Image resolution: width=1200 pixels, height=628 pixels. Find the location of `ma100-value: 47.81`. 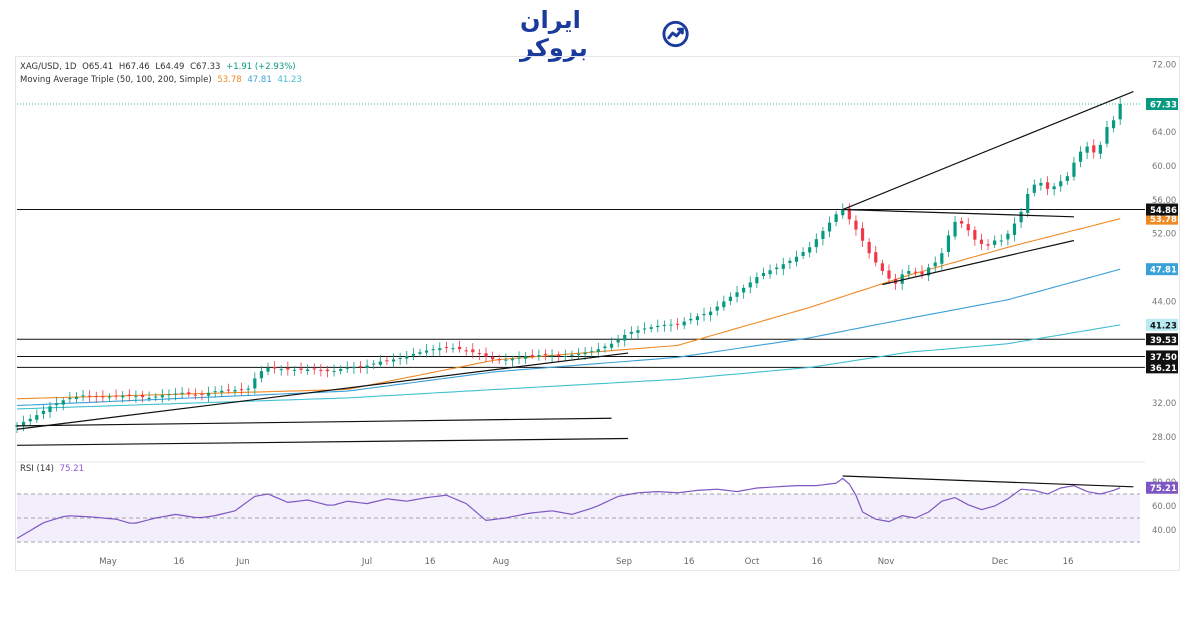

ma100-value: 47.81 is located at coordinates (259, 80).